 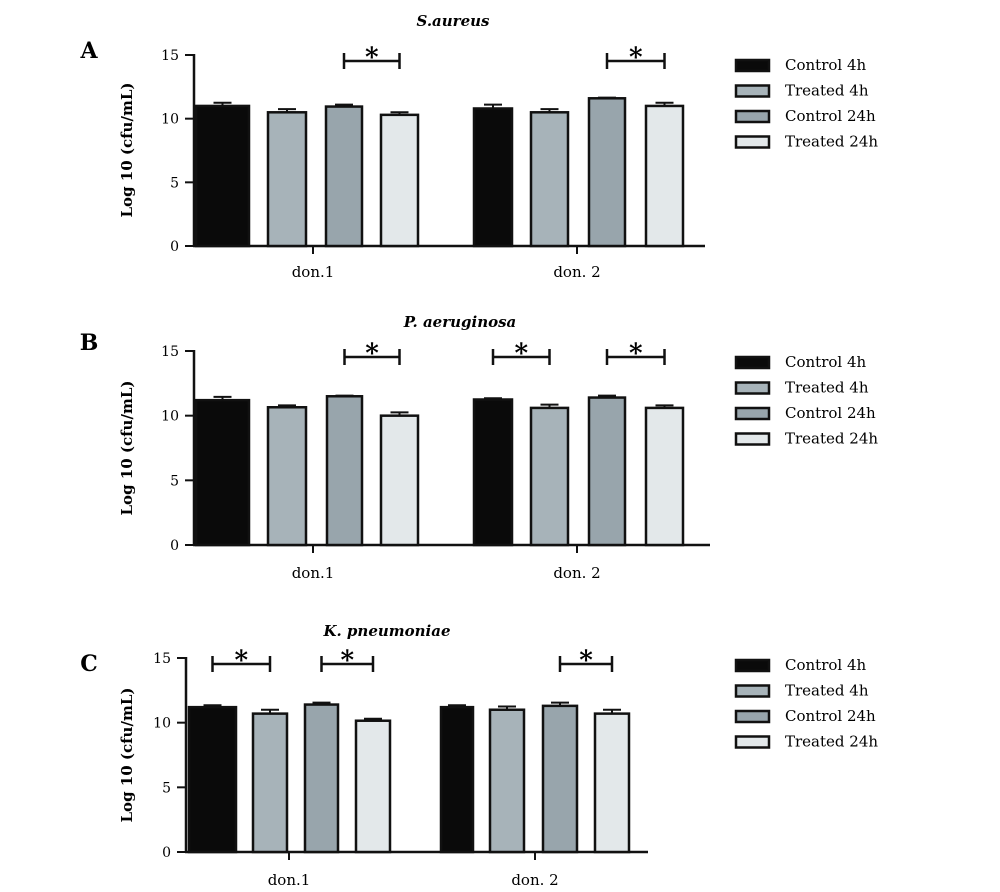 What do you see at coordinates (88, 51) in the screenshot?
I see `panel-label: A` at bounding box center [88, 51].